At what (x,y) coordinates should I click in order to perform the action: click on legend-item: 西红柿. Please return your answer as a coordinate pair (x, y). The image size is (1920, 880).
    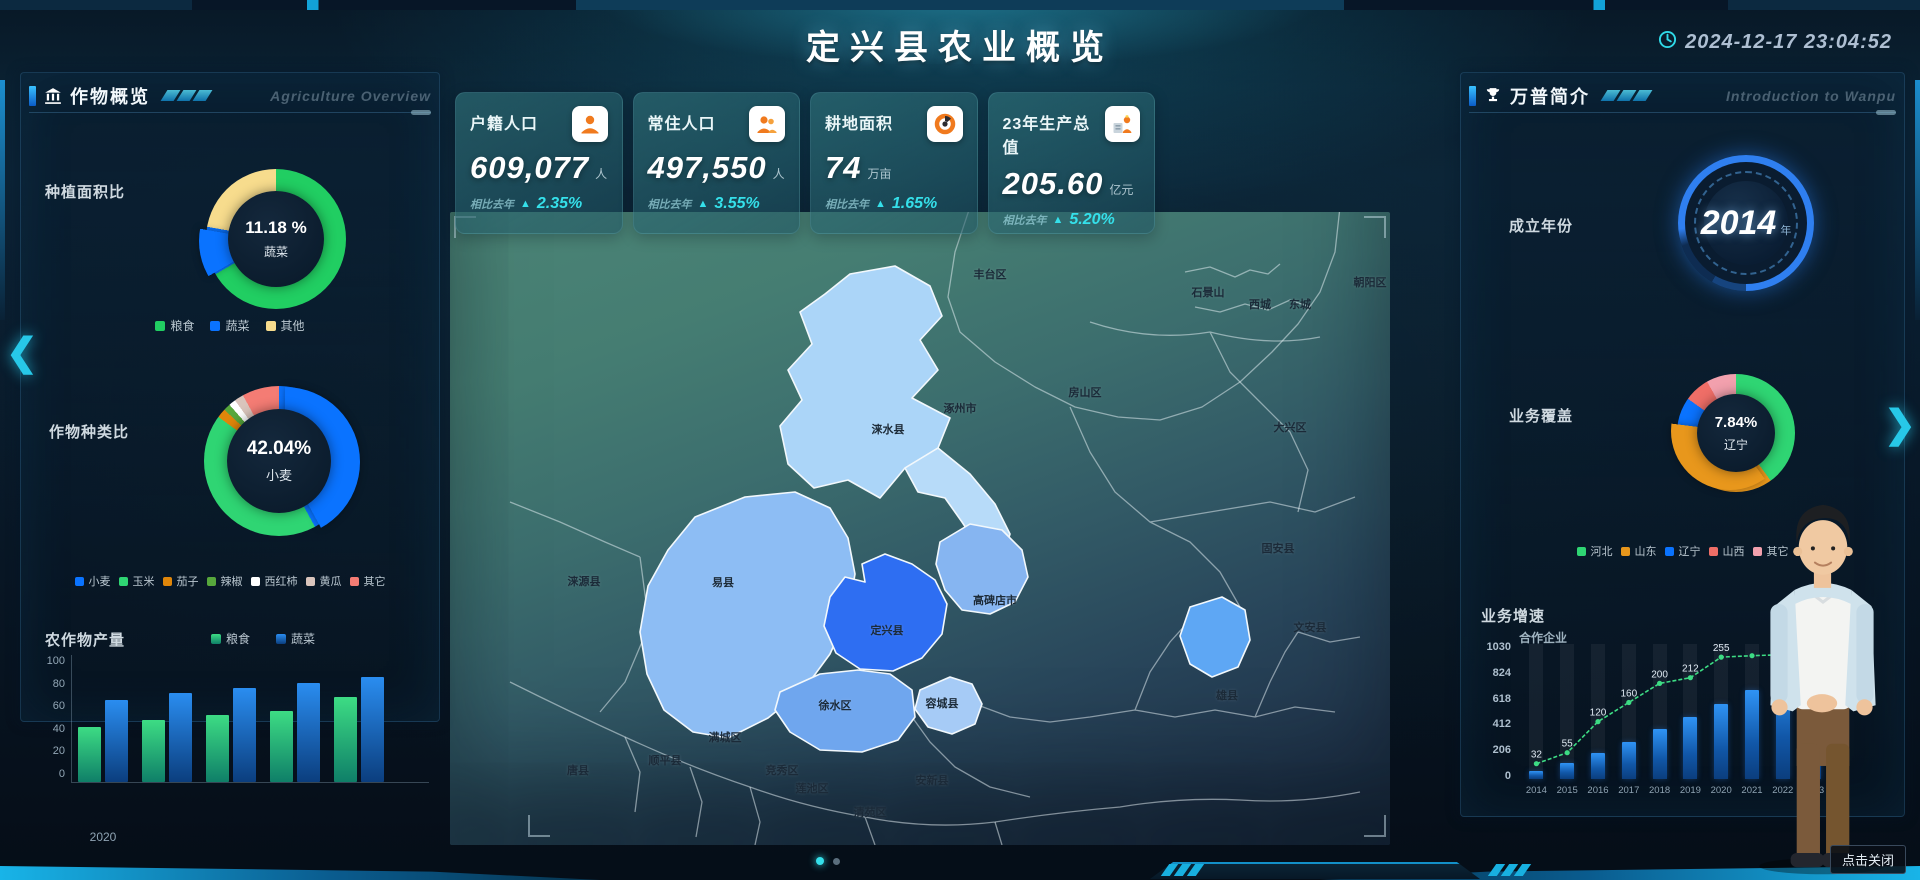
    Looking at the image, I should click on (274, 581).